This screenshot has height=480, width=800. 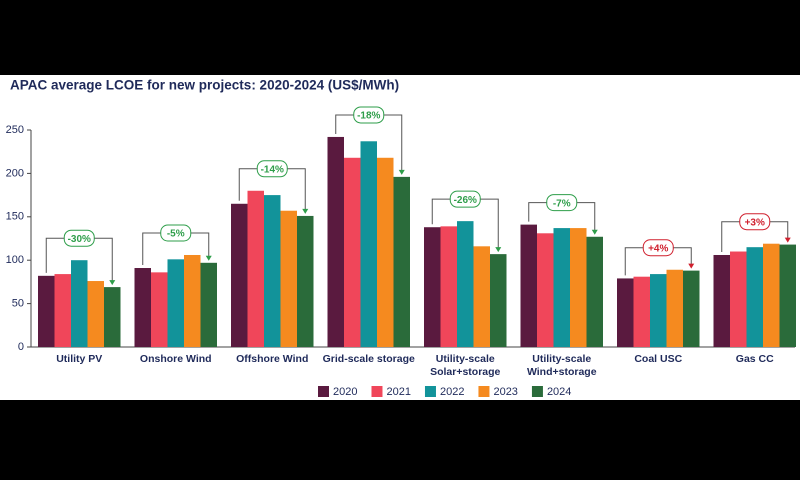 I want to click on annotation: -26%, so click(x=465, y=200).